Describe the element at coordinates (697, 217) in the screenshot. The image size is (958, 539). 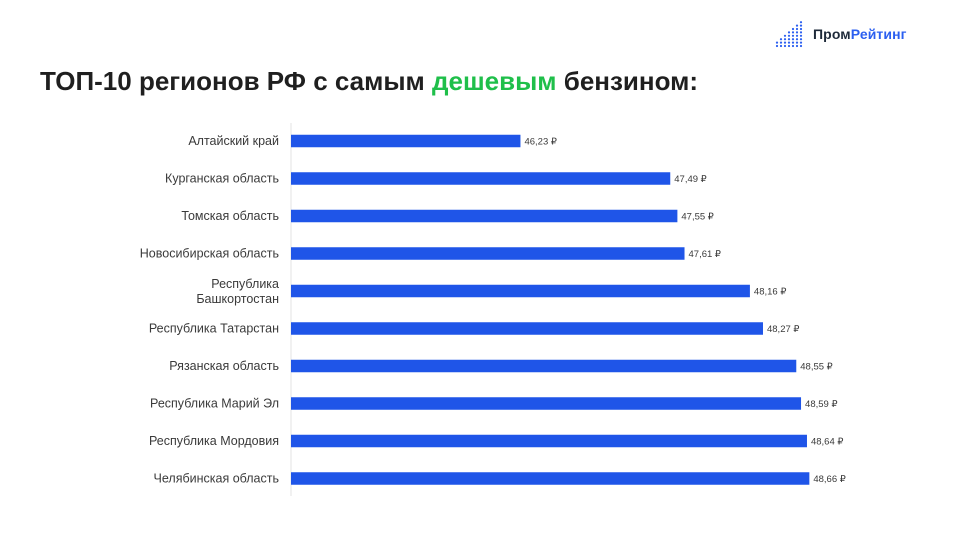
I see `data-label: 47,55 ₽` at that location.